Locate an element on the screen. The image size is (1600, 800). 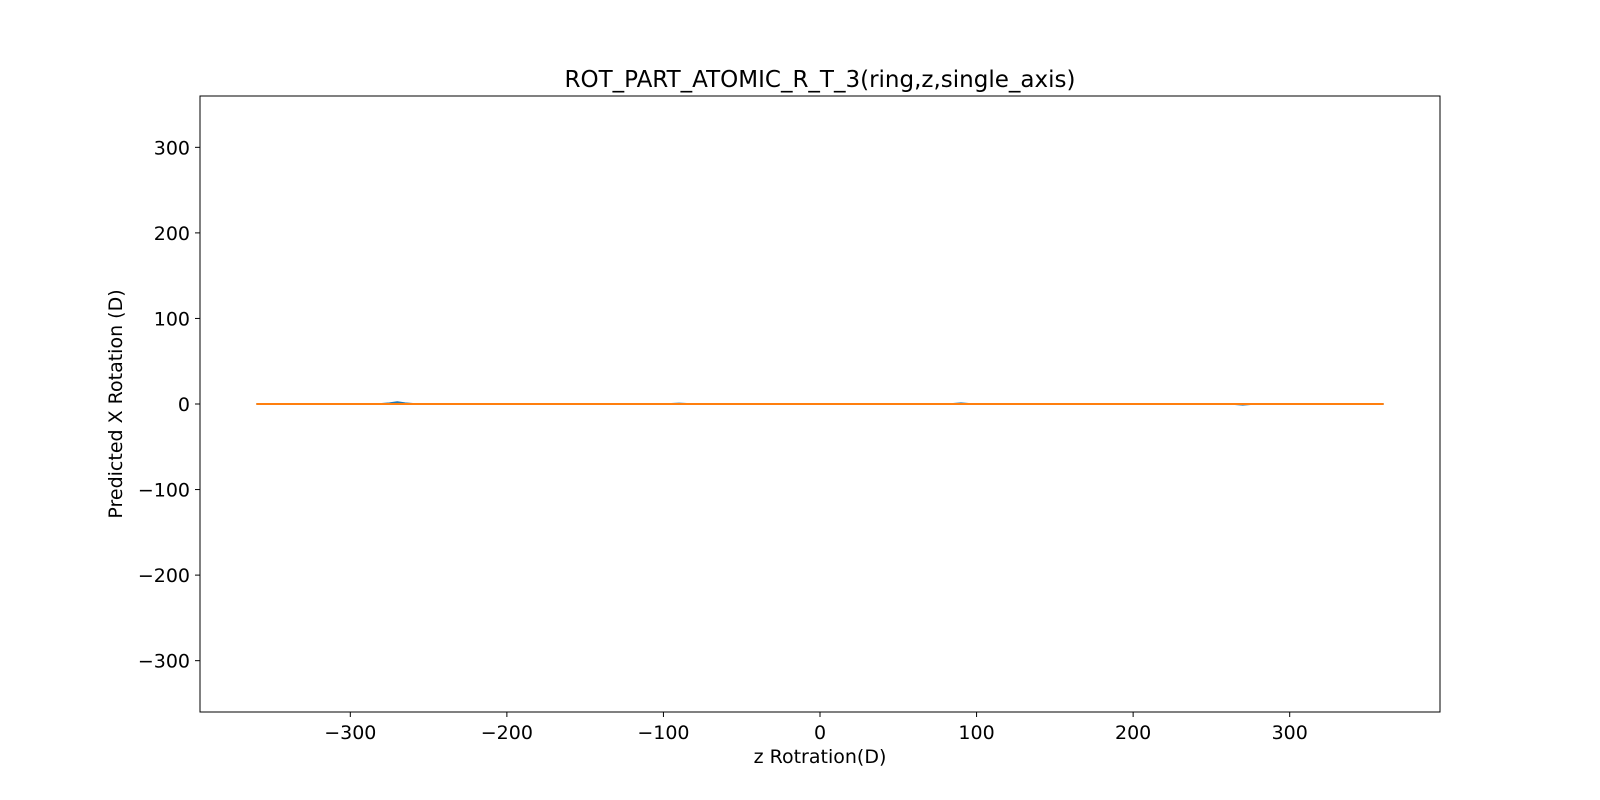
x-tick-label: 0 is located at coordinates (820, 733).